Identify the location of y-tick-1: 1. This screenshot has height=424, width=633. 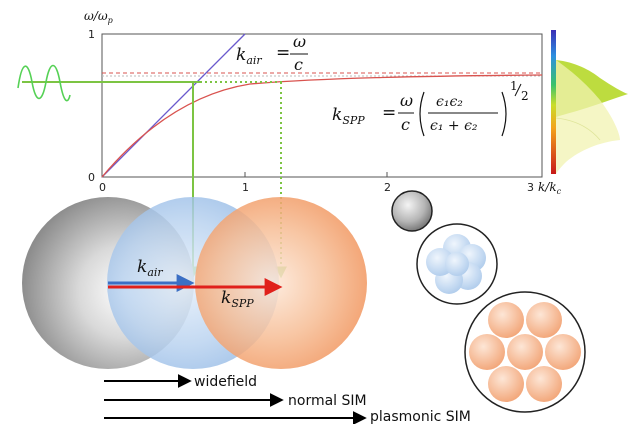
(91, 34).